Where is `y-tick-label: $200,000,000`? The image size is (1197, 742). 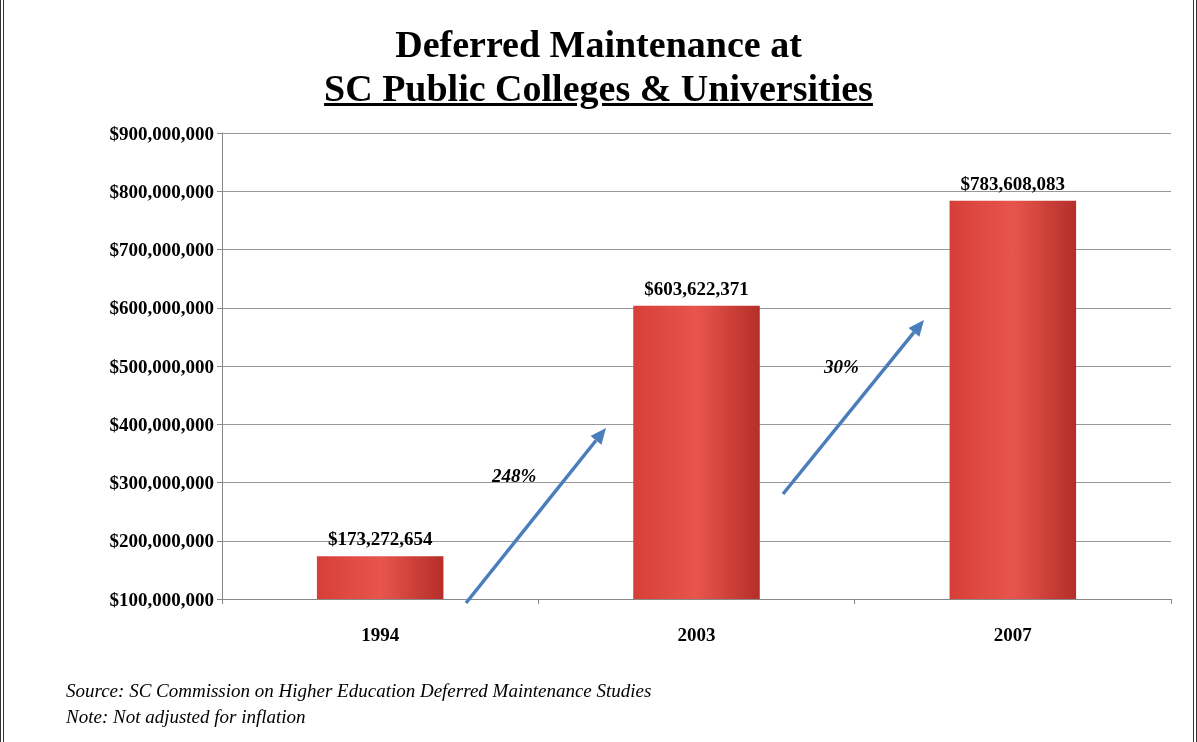 y-tick-label: $200,000,000 is located at coordinates (161, 541).